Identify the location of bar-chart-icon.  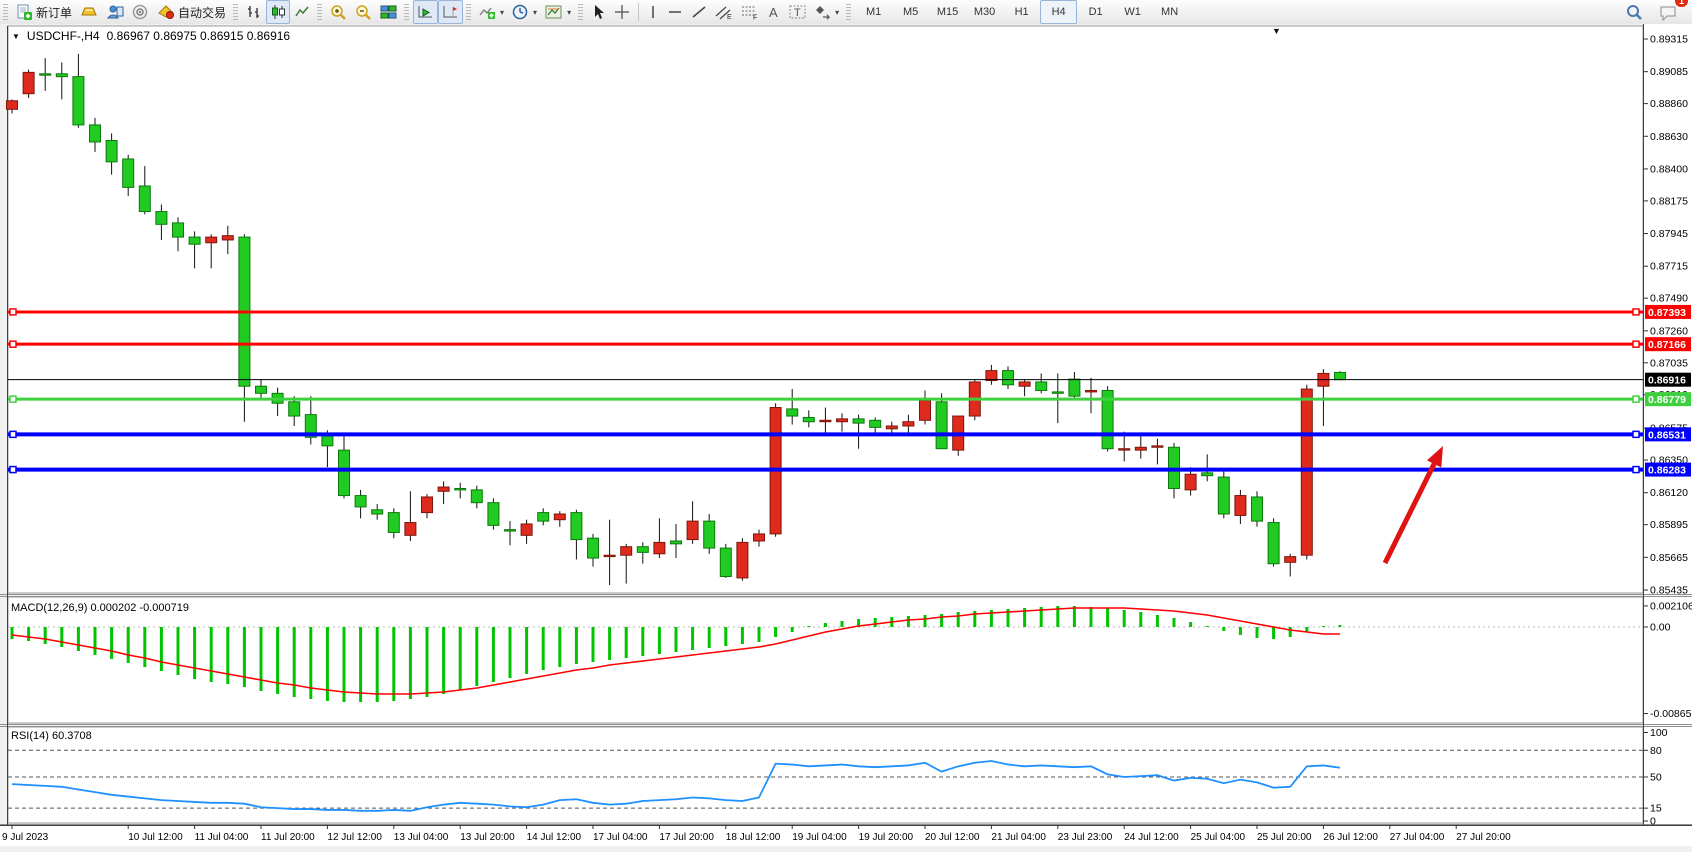
(254, 12).